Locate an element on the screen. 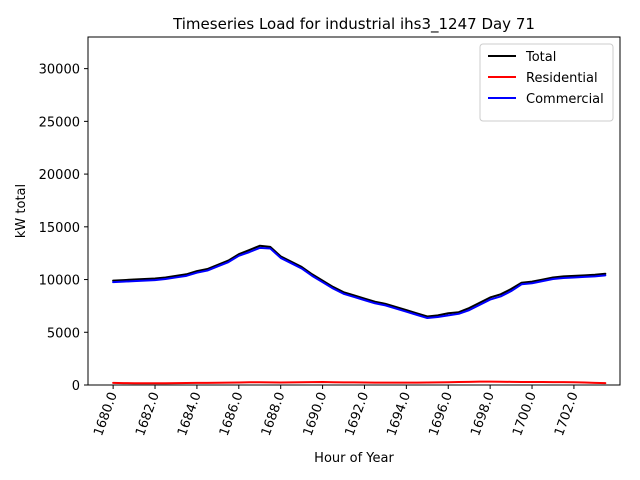 This screenshot has height=480, width=640. y-axis-ticks: 0 5000 10000 15000 20000 25000 30000 is located at coordinates (63, 228).